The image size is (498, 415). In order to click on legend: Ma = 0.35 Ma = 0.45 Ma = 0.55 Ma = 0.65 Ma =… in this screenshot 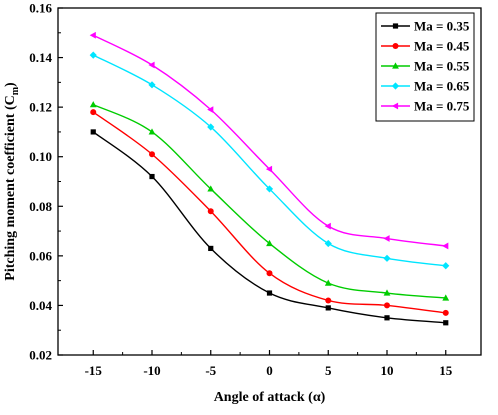, I will do `click(425, 67)`.